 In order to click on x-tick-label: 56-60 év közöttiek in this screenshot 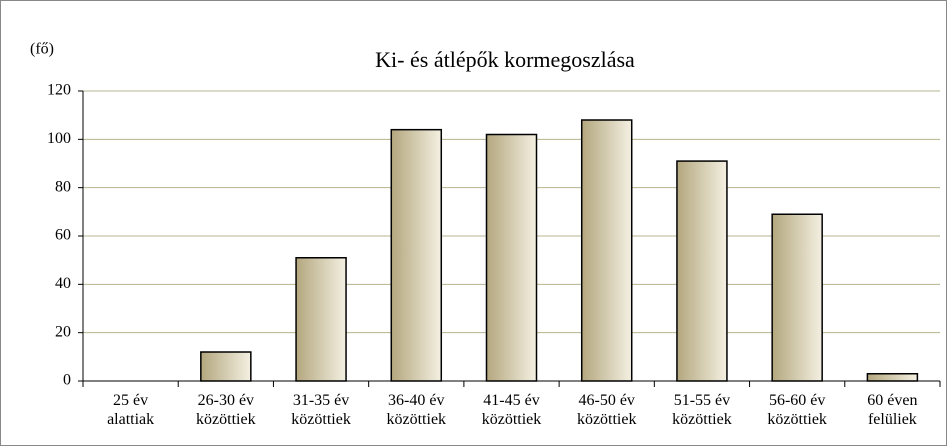, I will do `click(797, 410)`.